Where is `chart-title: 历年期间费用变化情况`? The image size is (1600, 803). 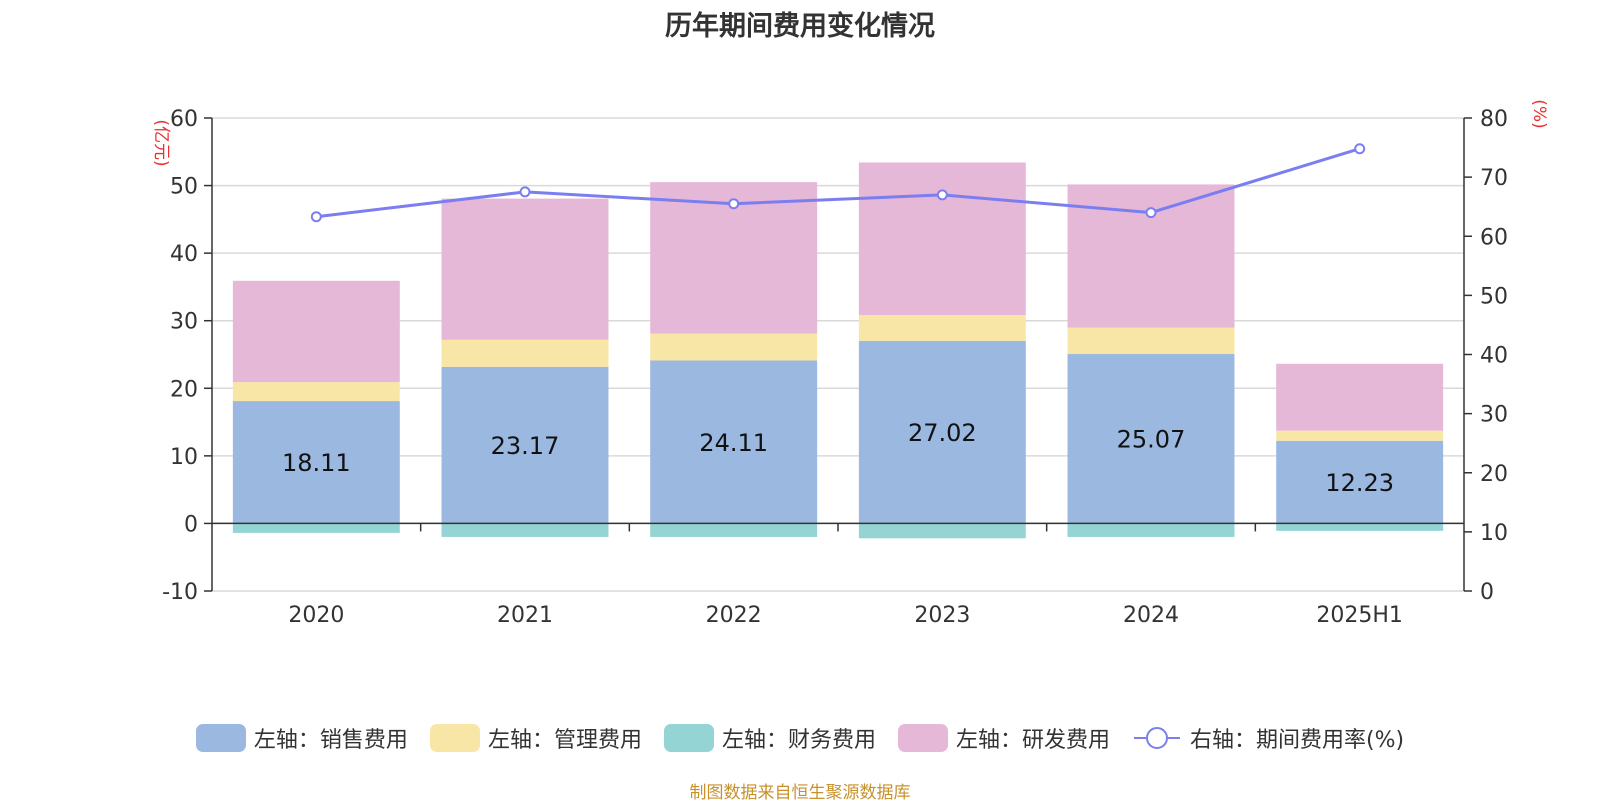
chart-title: 历年期间费用变化情况 is located at coordinates (800, 26).